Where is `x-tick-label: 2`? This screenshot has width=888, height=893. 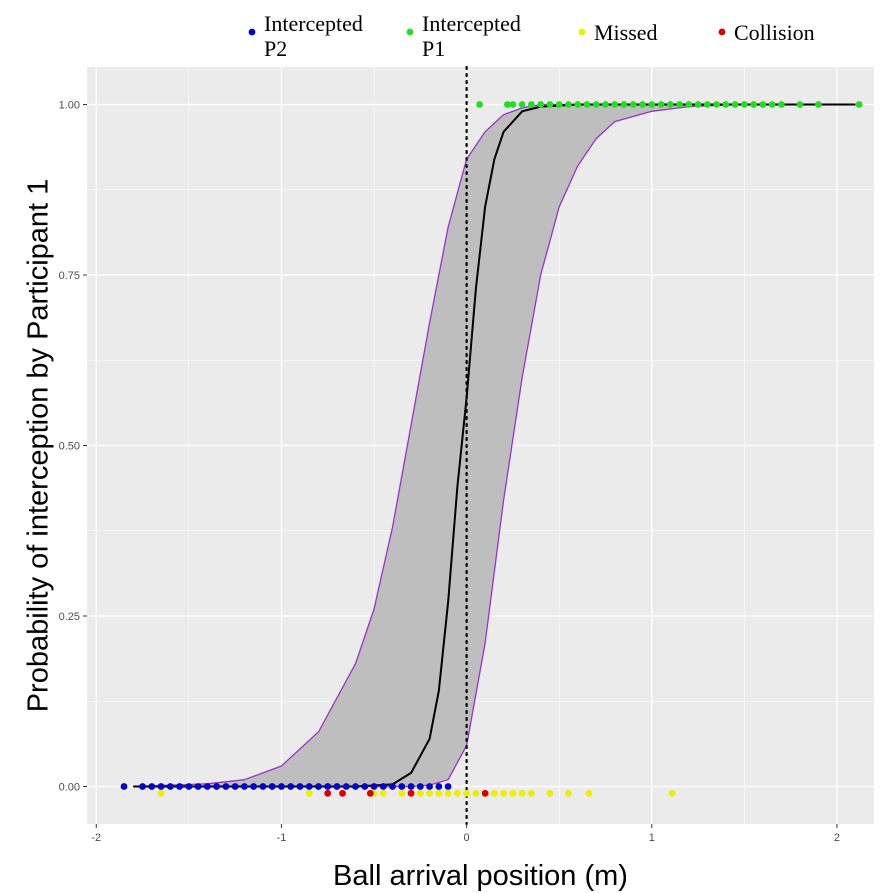
x-tick-label: 2 is located at coordinates (837, 838).